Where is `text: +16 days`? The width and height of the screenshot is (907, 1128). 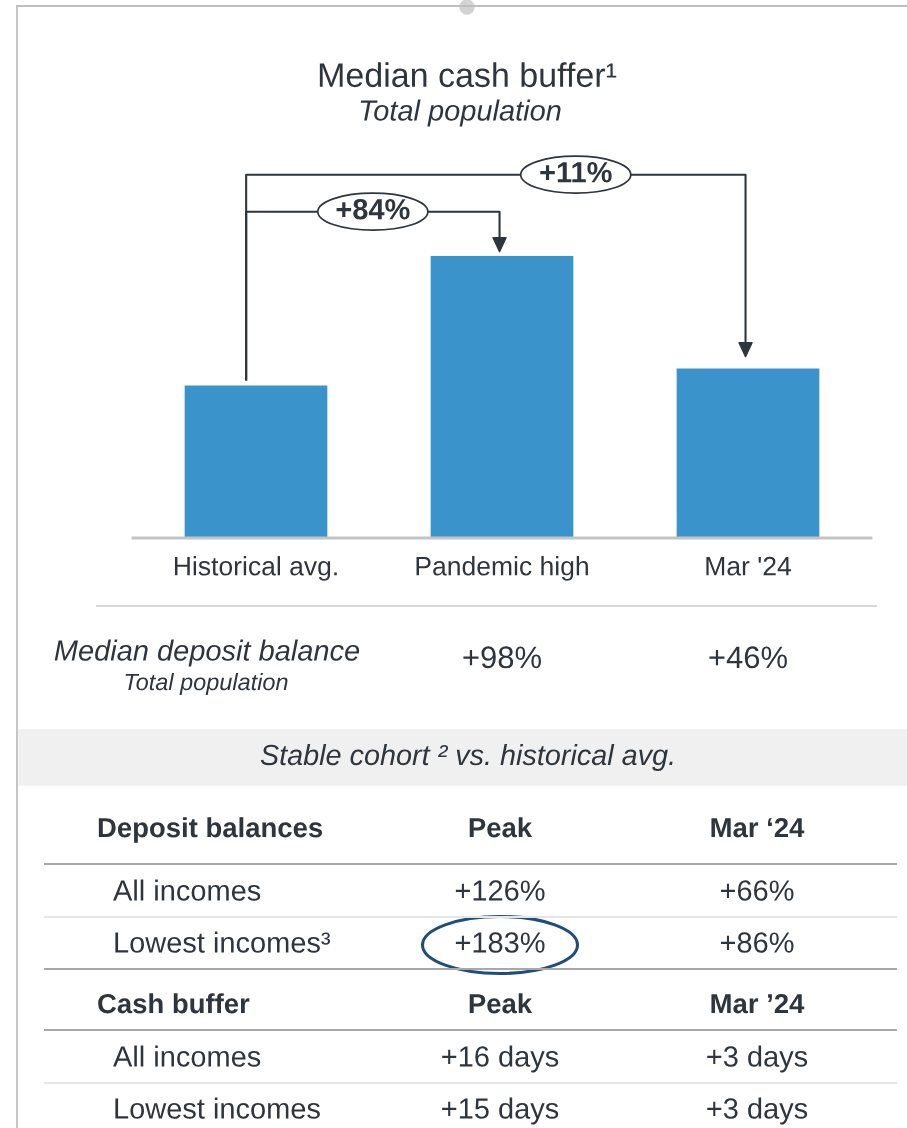 text: +16 days is located at coordinates (500, 1059).